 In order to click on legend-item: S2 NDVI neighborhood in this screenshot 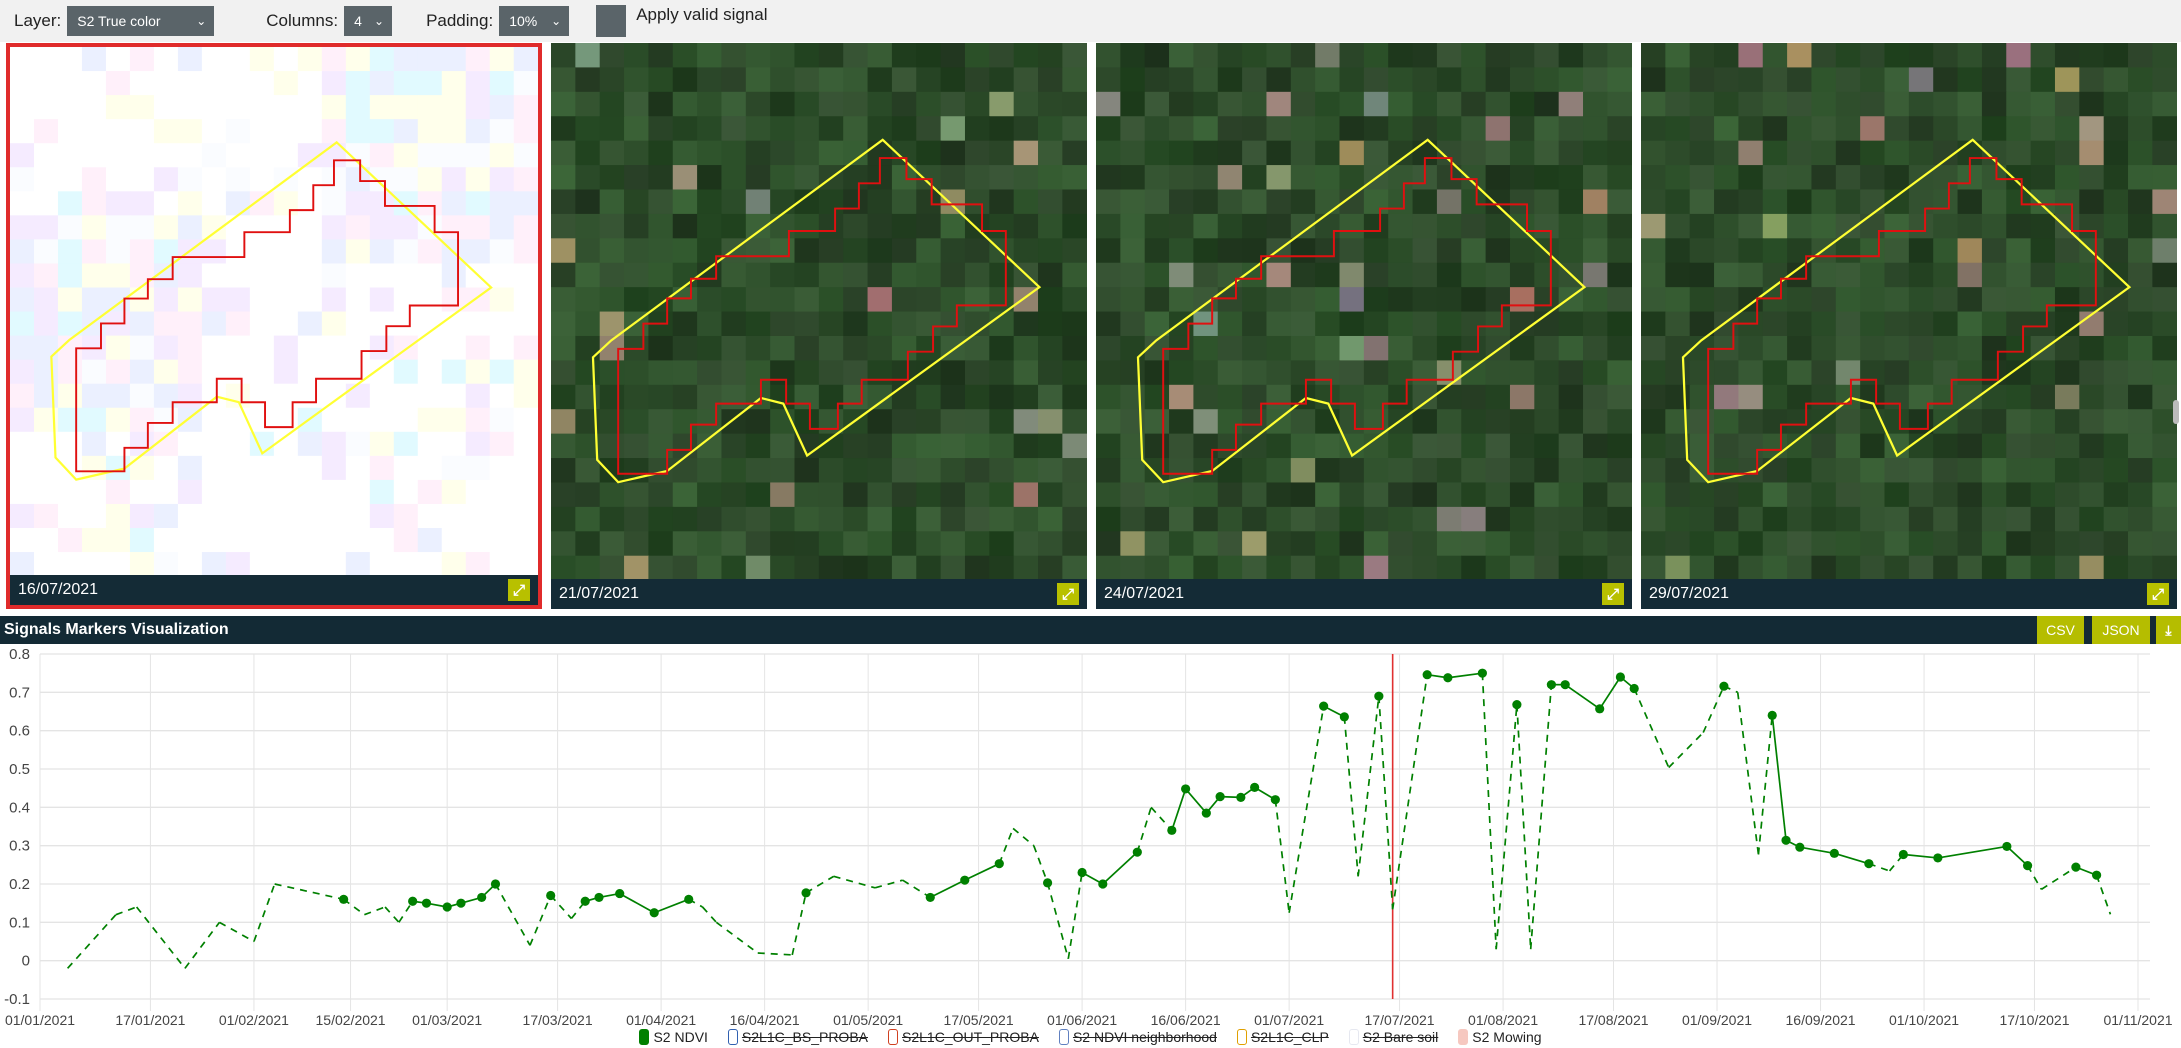, I will do `click(1137, 1037)`.